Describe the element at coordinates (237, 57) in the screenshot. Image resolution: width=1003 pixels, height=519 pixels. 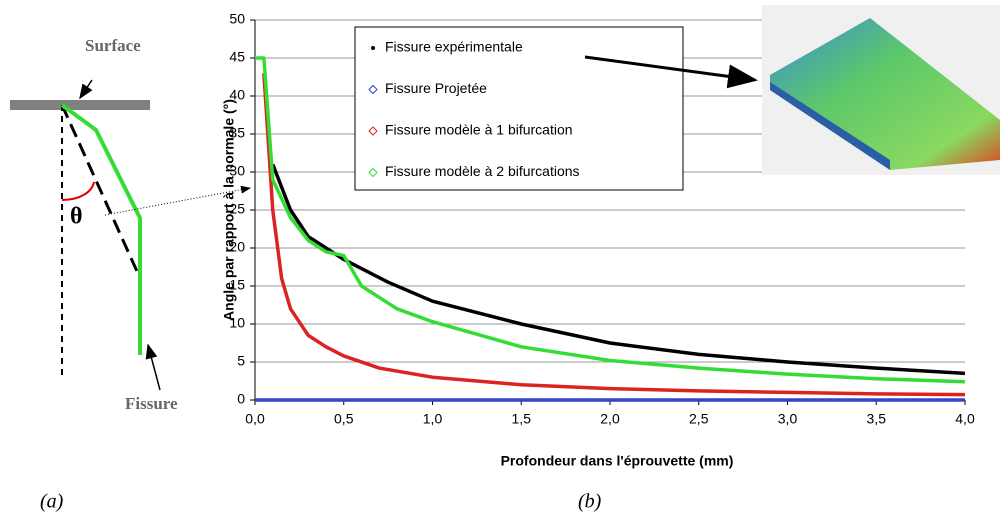
I see `y-tick-label: 45` at that location.